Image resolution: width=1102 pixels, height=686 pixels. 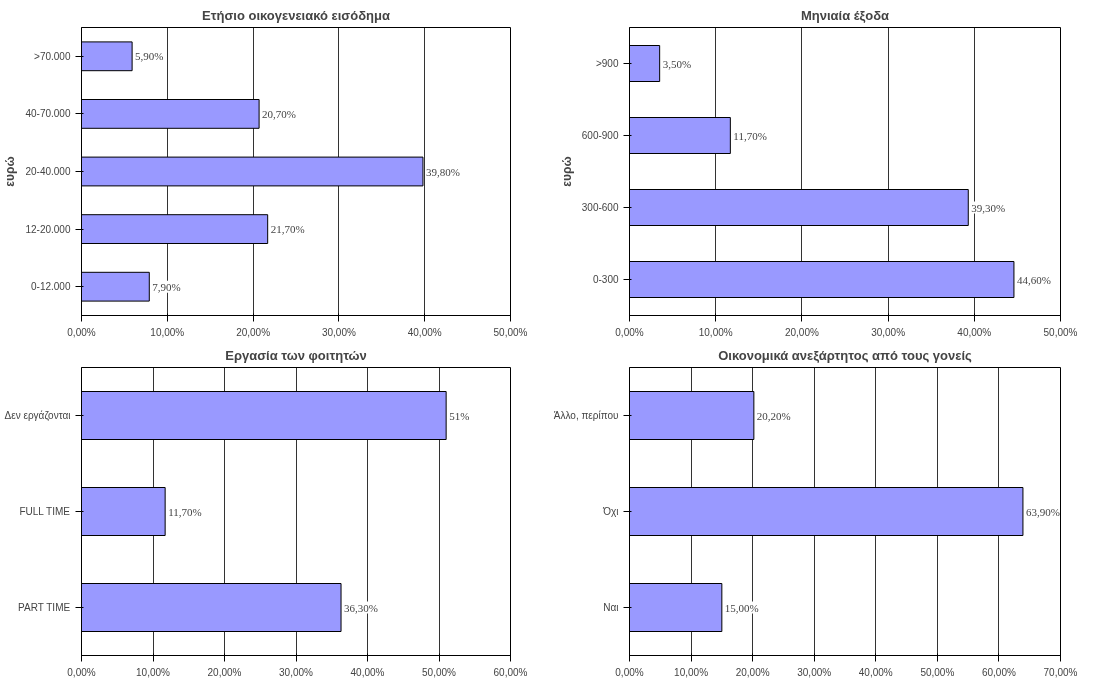 What do you see at coordinates (845, 15) in the screenshot?
I see `chart-title: Μηνιαία έξοδα` at bounding box center [845, 15].